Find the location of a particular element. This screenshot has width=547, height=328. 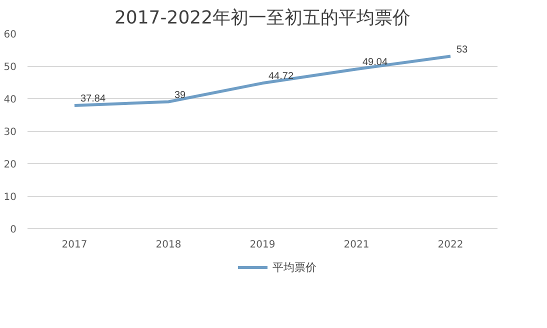

x-tick-label: 2018 is located at coordinates (169, 245).